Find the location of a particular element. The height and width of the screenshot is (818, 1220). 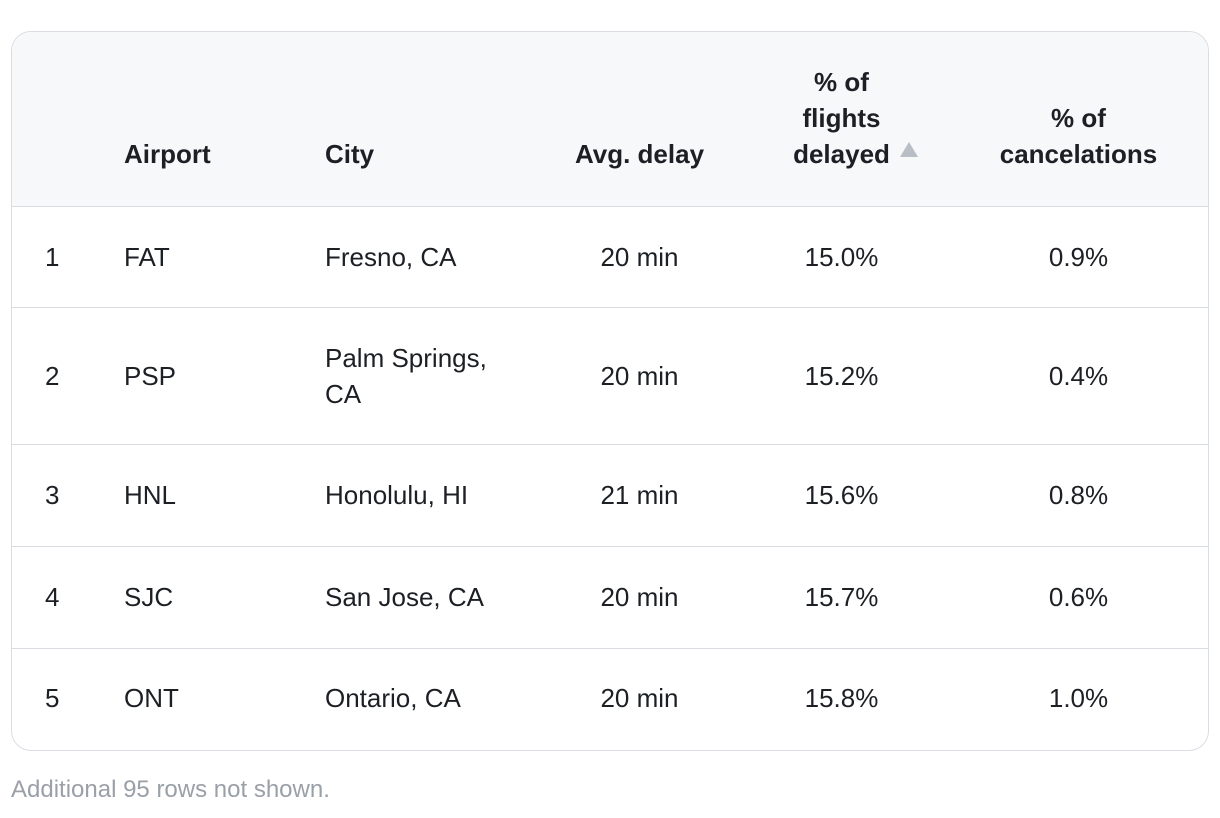

cell-pct-delayed: 15.8% is located at coordinates (841, 698).